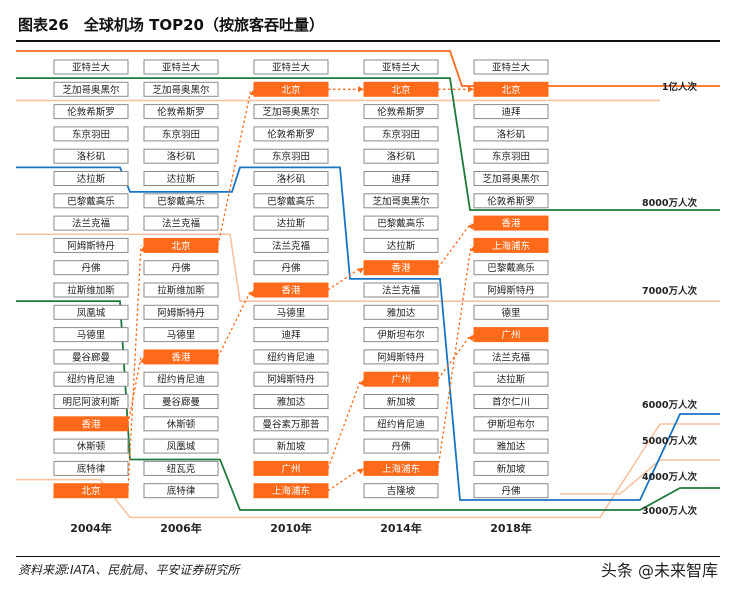  I want to click on airport-label: 新加坡, so click(401, 402).